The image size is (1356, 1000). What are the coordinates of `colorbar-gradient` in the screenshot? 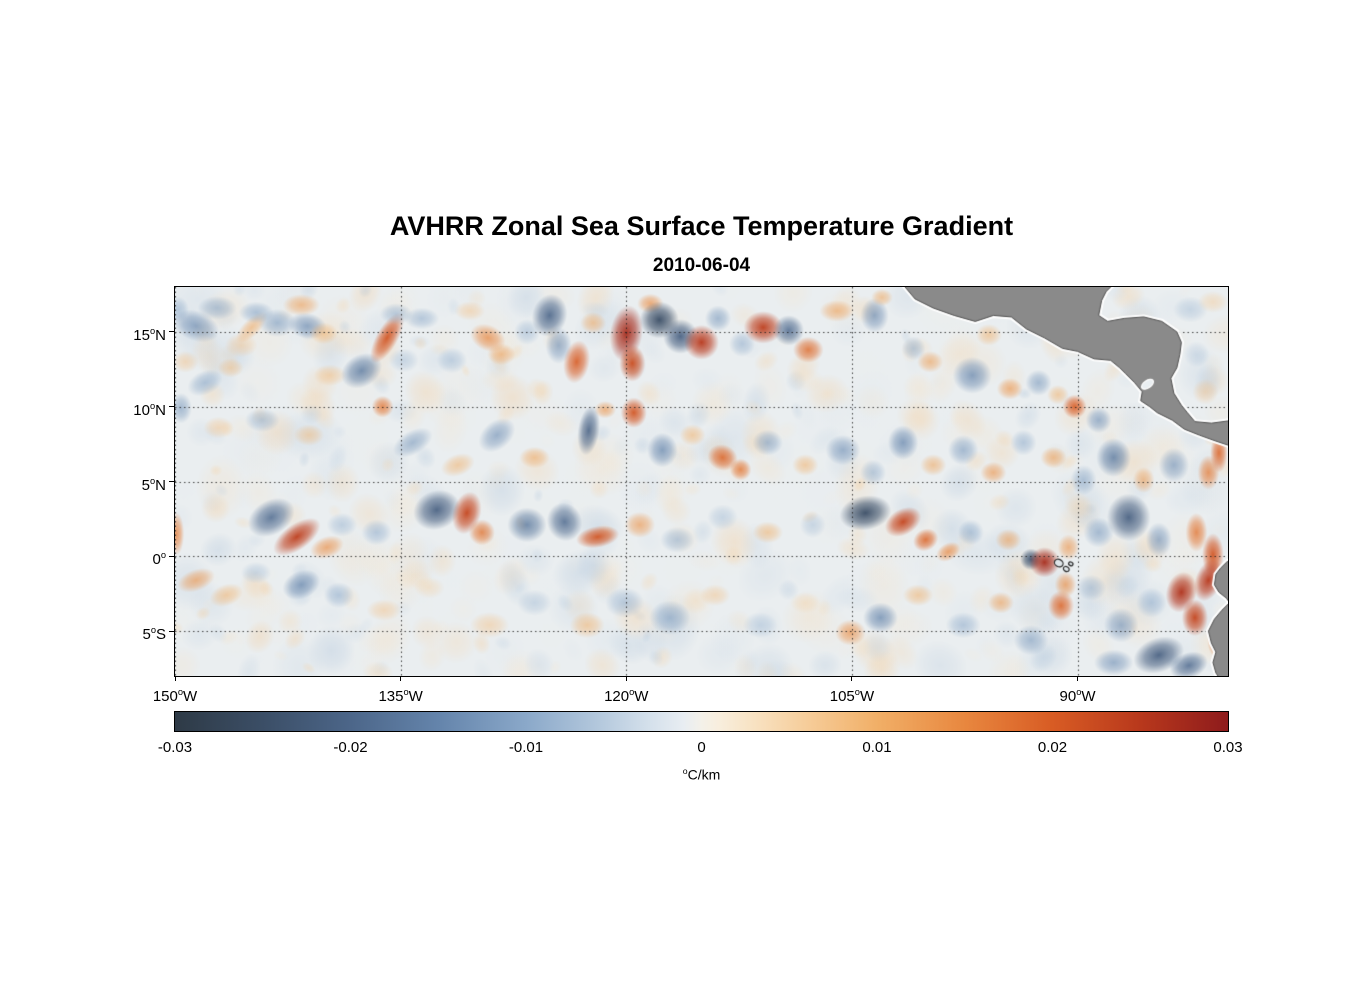 It's located at (701, 721).